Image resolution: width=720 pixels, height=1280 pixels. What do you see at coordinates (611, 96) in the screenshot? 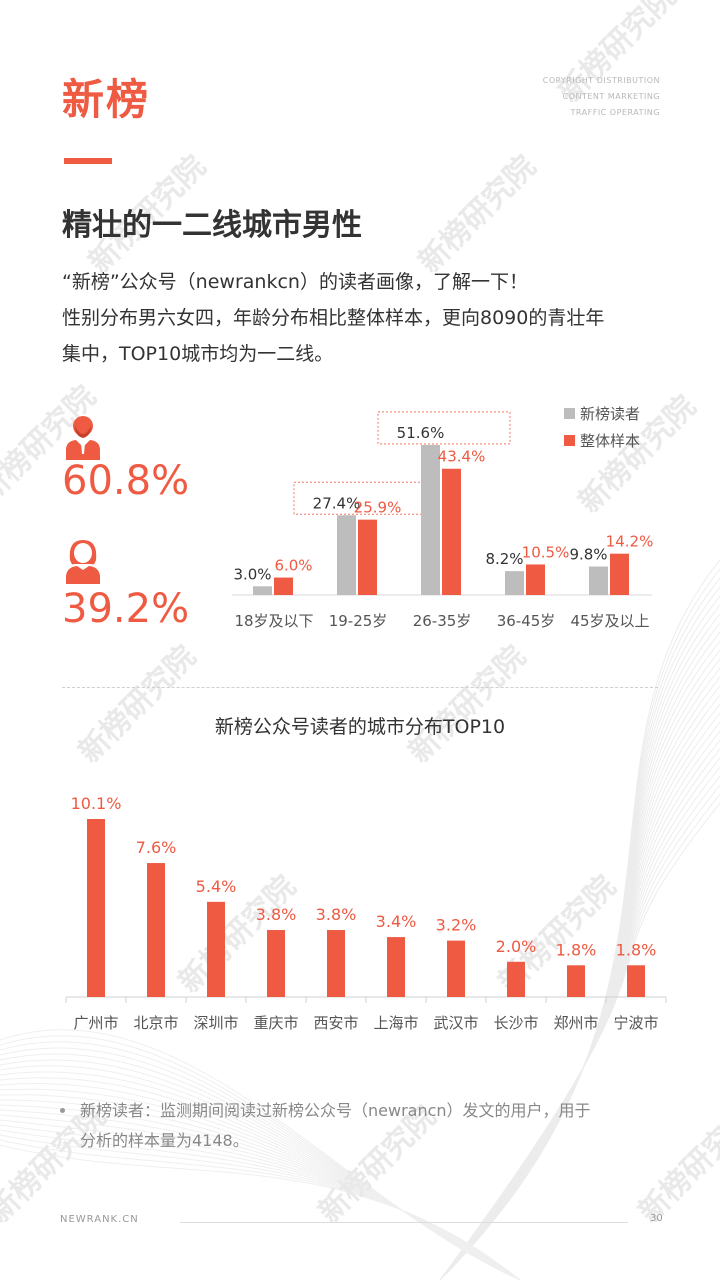
I see `tagline-line: CONTENT MARKETING` at bounding box center [611, 96].